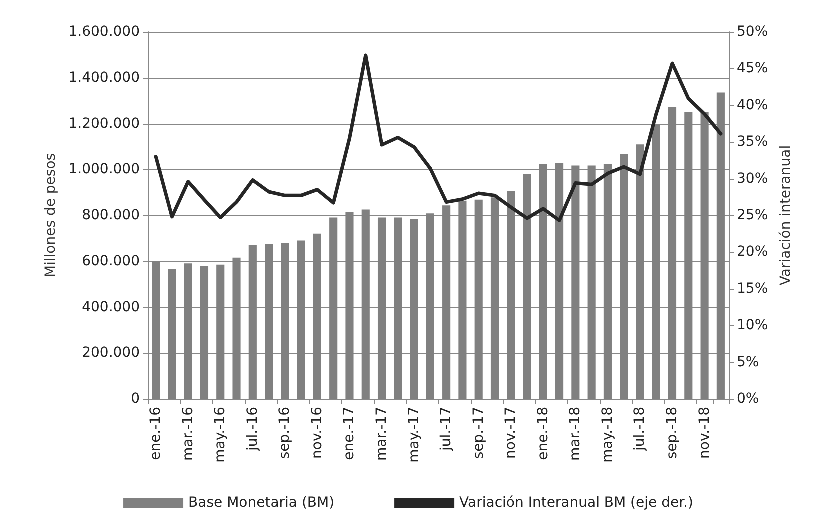  What do you see at coordinates (478, 433) in the screenshot?
I see `x-tick-label: sep.-17` at bounding box center [478, 433].